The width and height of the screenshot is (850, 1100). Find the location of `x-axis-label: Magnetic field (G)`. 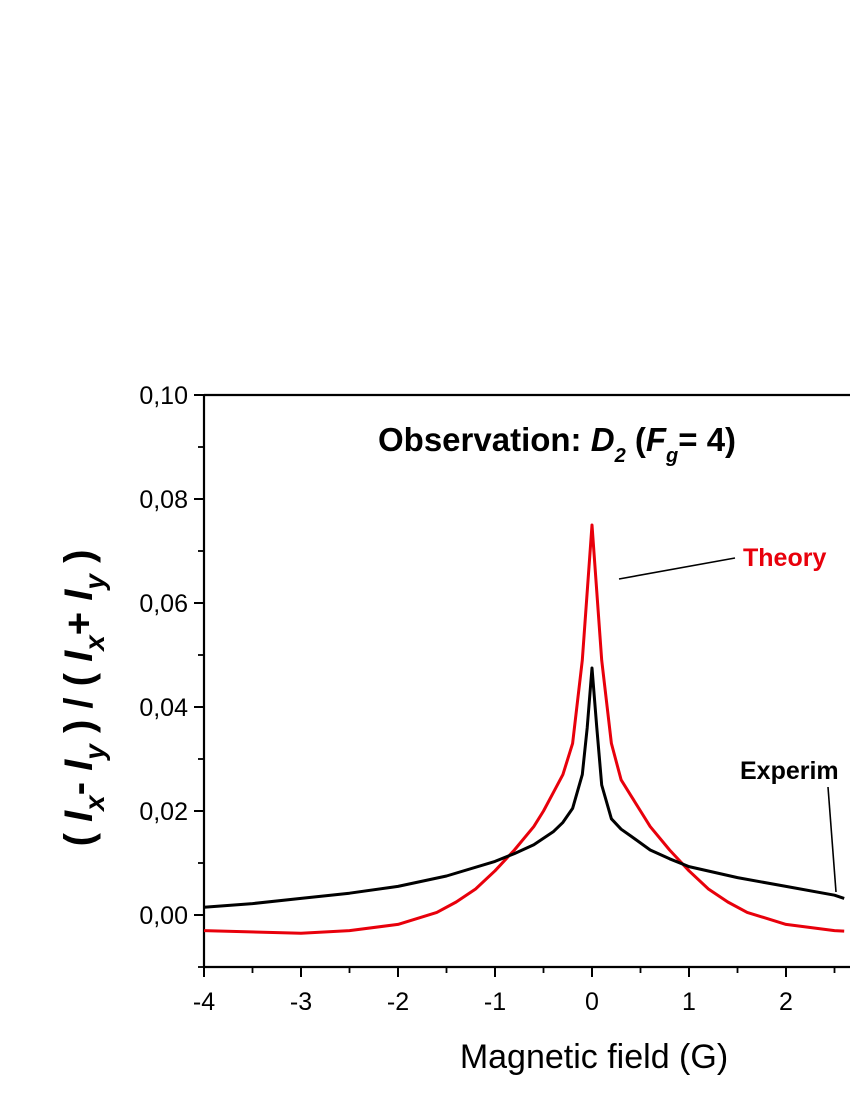

x-axis-label: Magnetic field (G) is located at coordinates (594, 1057).